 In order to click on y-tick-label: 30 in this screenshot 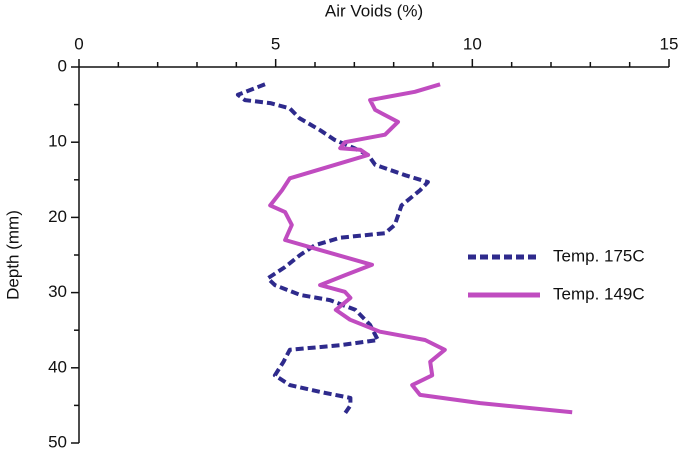, I will do `click(57, 291)`.